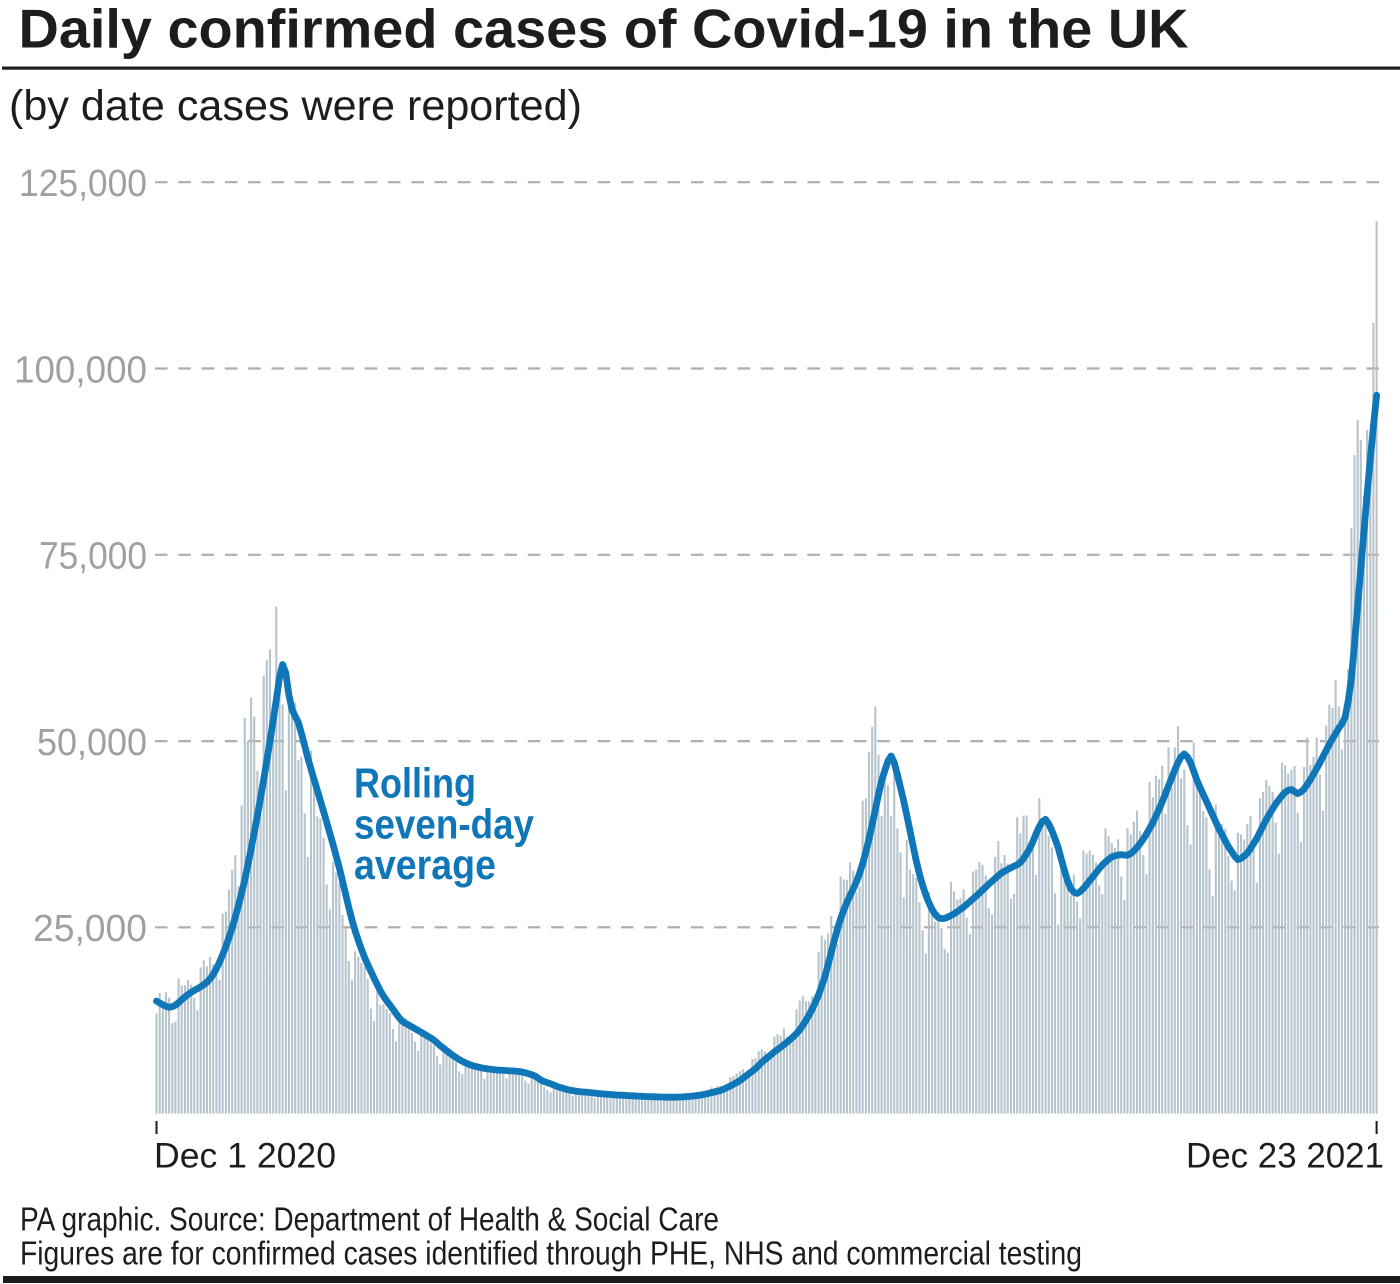 This screenshot has width=1400, height=1284. I want to click on svg-text: 125,000, so click(83, 184).